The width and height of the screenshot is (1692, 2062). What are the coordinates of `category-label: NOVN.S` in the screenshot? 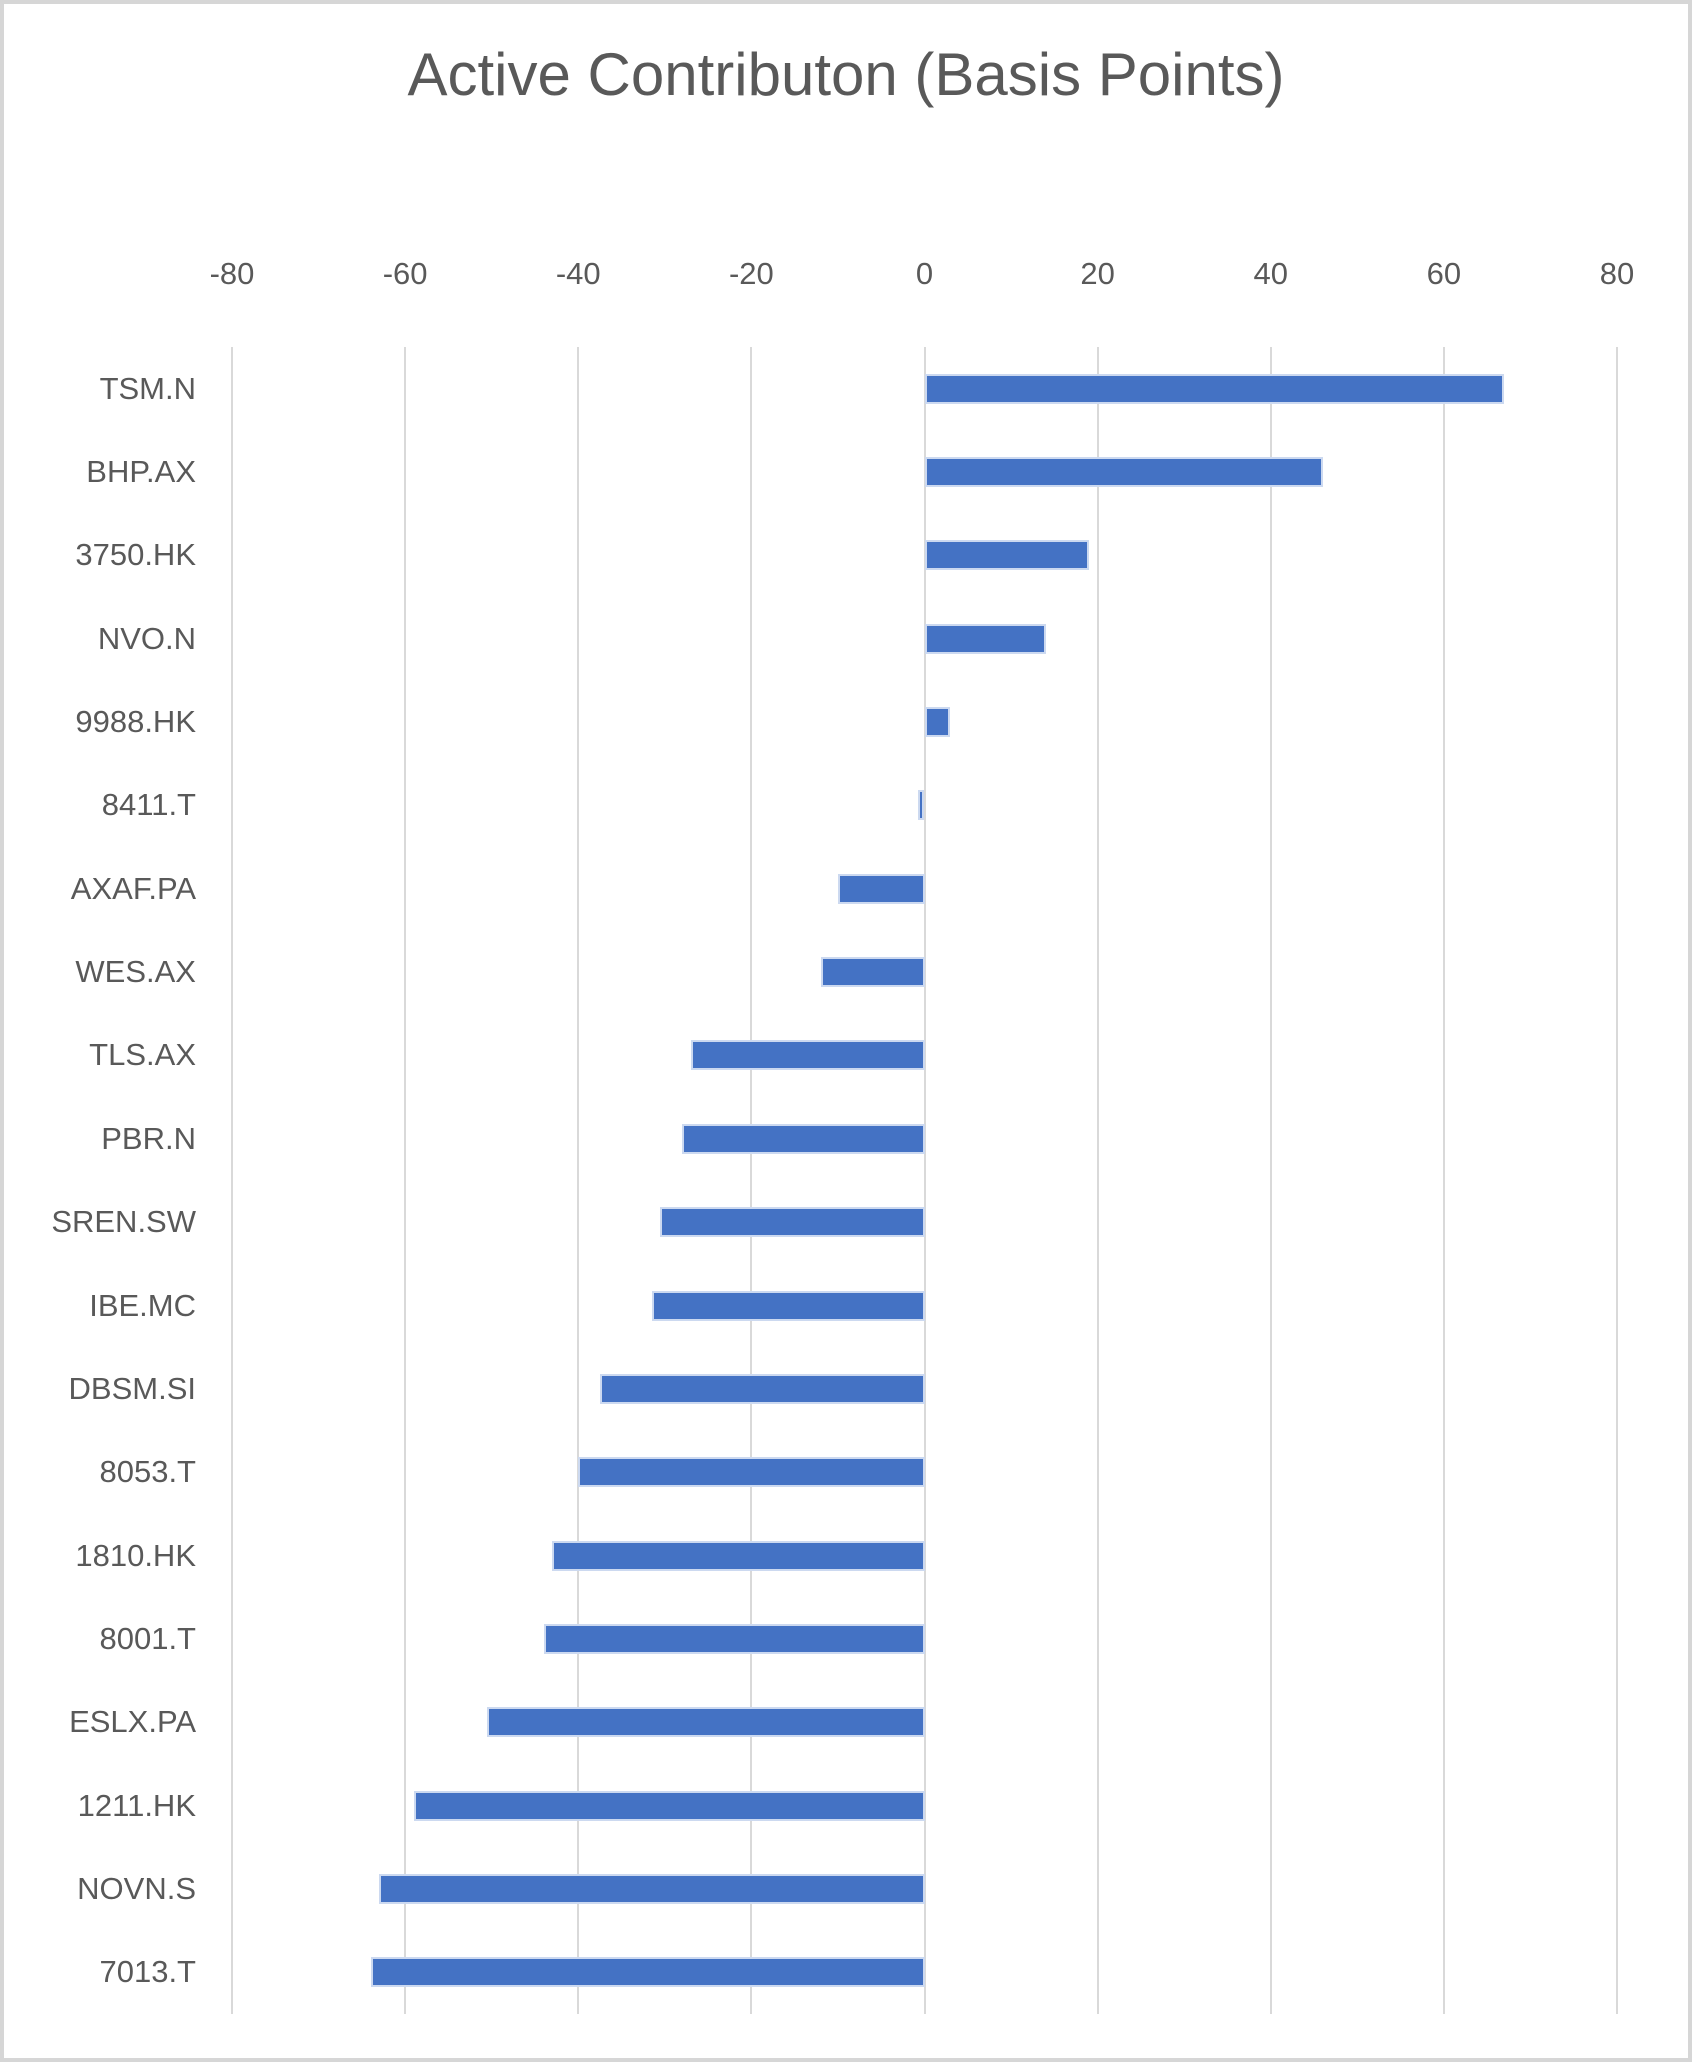 It's located at (136, 1888).